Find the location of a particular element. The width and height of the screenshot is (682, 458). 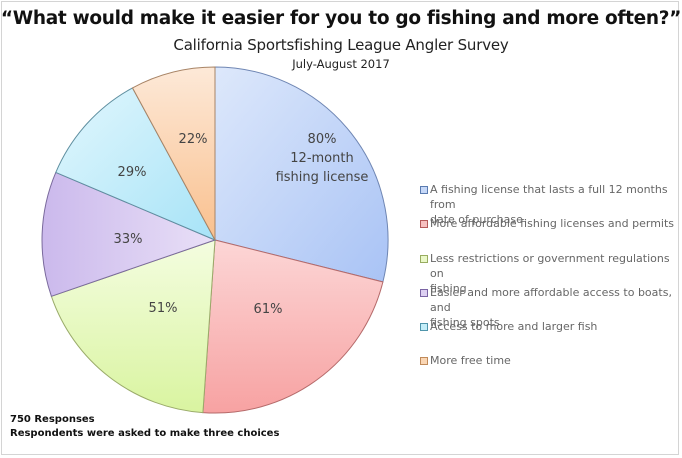

legend-label-cont: fishing is located at coordinates (448, 288).